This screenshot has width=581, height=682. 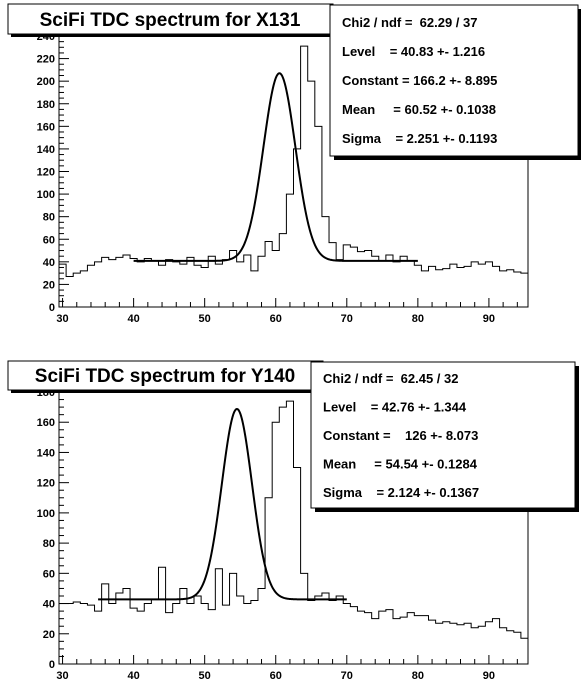 What do you see at coordinates (170, 20) in the screenshot?
I see `chart-title: SciFi TDC spectrum for X131` at bounding box center [170, 20].